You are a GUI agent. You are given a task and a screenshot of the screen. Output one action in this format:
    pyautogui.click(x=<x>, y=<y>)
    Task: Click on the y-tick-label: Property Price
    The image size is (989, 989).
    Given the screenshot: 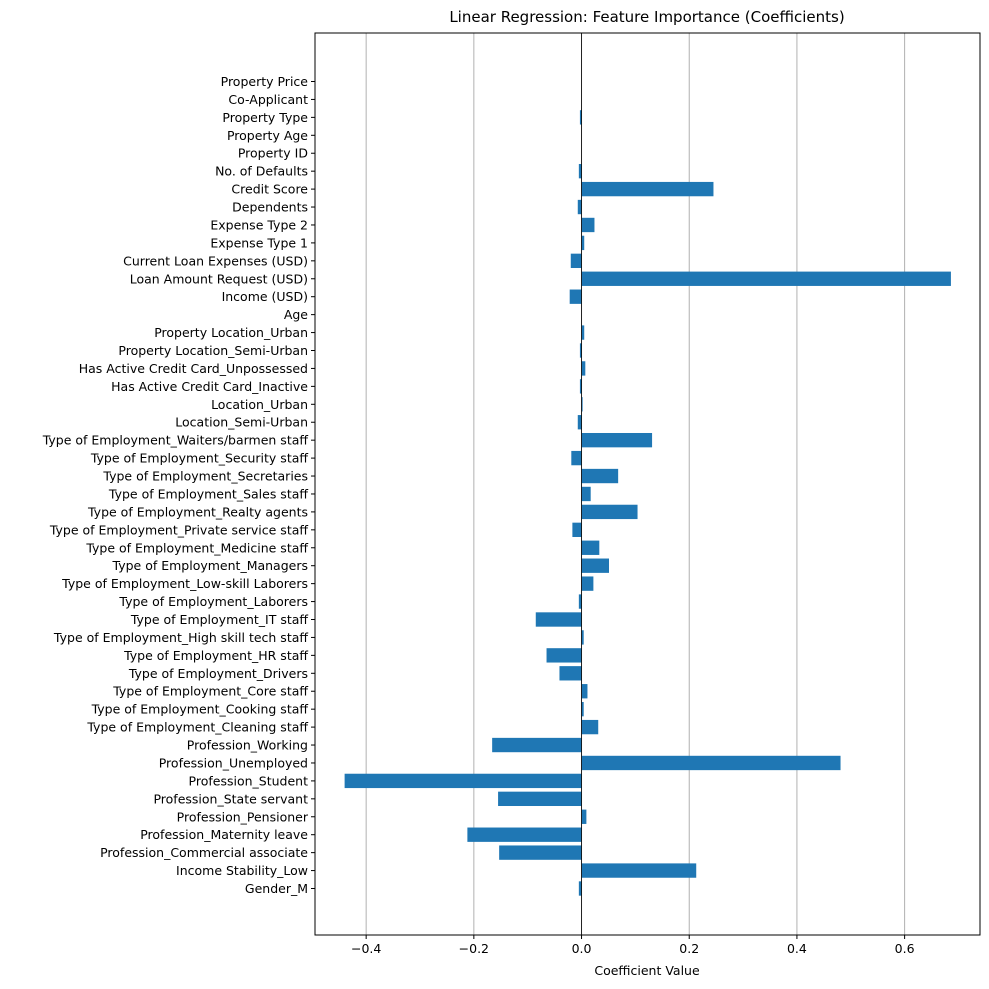 What is the action you would take?
    pyautogui.click(x=265, y=81)
    